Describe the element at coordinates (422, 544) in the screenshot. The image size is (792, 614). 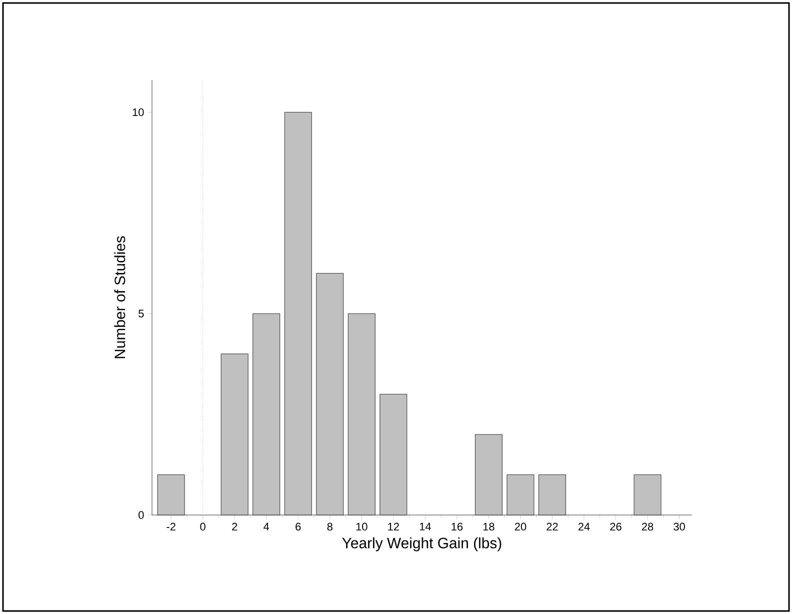
I see `x-axis-title: Yearly Weight Gain (lbs)` at that location.